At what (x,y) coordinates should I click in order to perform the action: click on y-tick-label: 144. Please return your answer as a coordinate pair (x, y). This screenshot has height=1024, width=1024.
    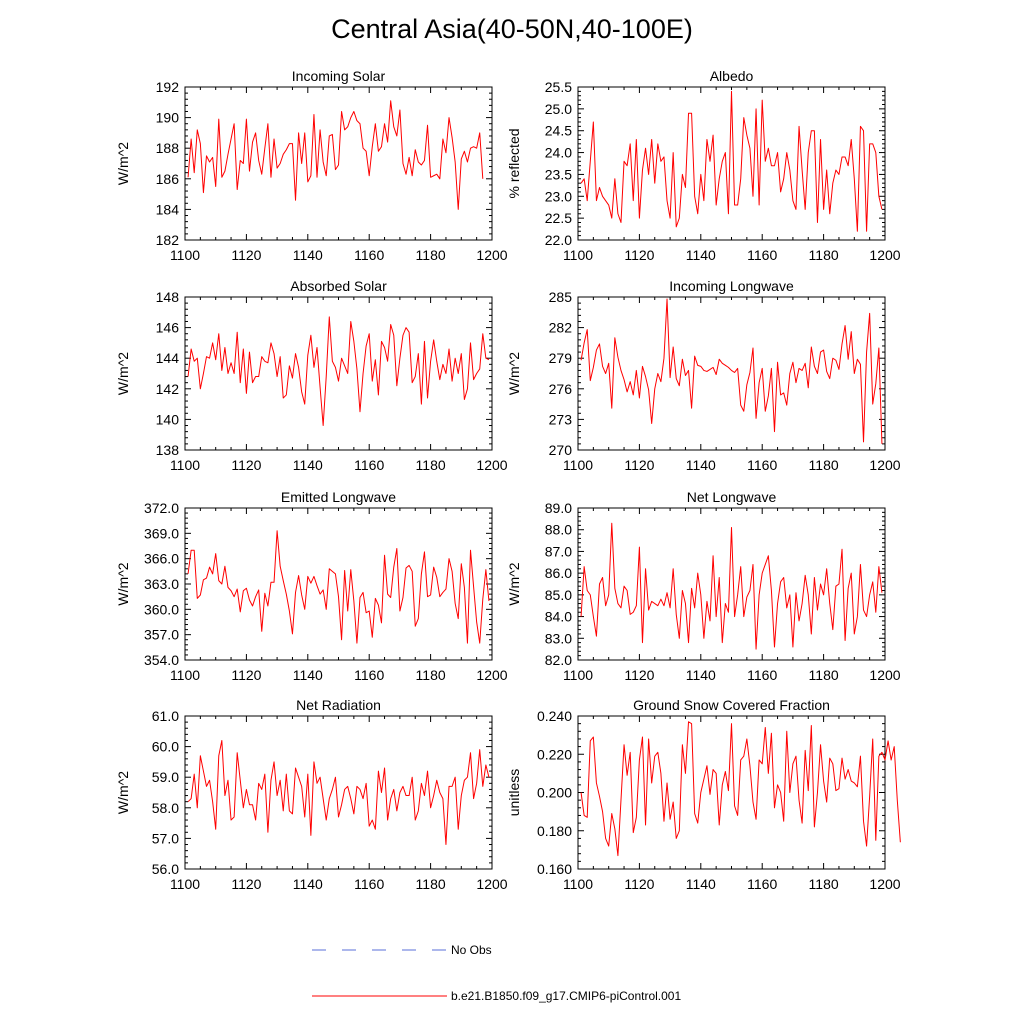
    Looking at the image, I should click on (168, 358).